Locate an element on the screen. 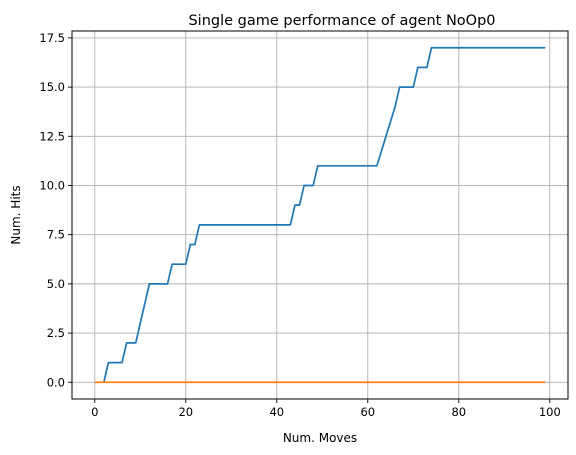 Image resolution: width=576 pixels, height=455 pixels. x-tick-label: 100 is located at coordinates (550, 412).